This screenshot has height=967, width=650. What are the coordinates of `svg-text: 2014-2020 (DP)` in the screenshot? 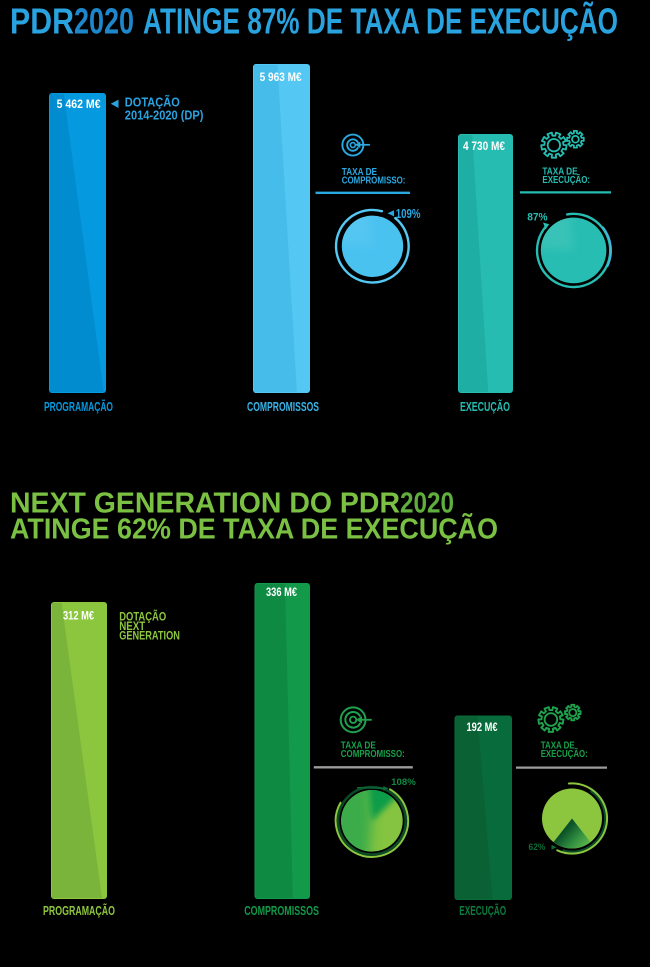 It's located at (164, 115).